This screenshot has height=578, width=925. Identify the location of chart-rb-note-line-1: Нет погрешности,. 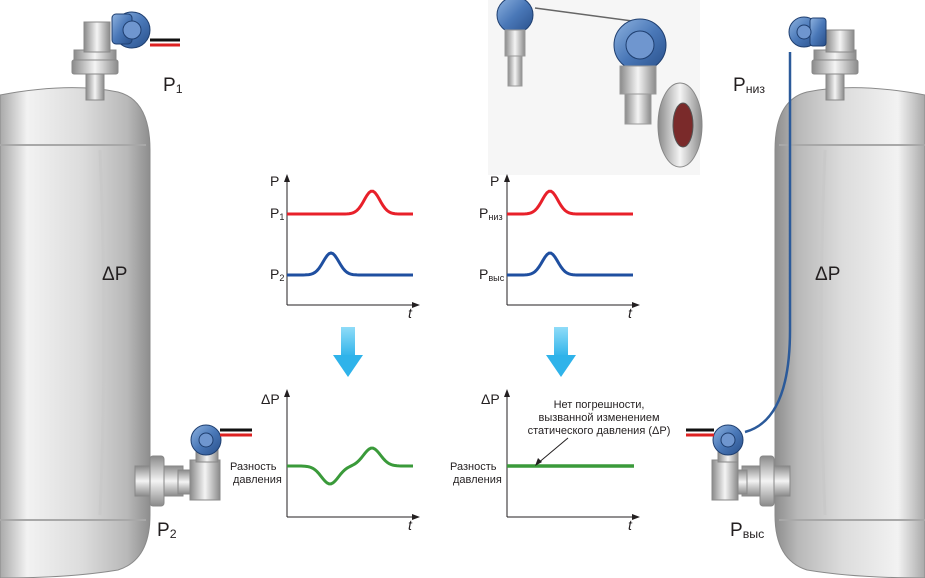
(599, 405).